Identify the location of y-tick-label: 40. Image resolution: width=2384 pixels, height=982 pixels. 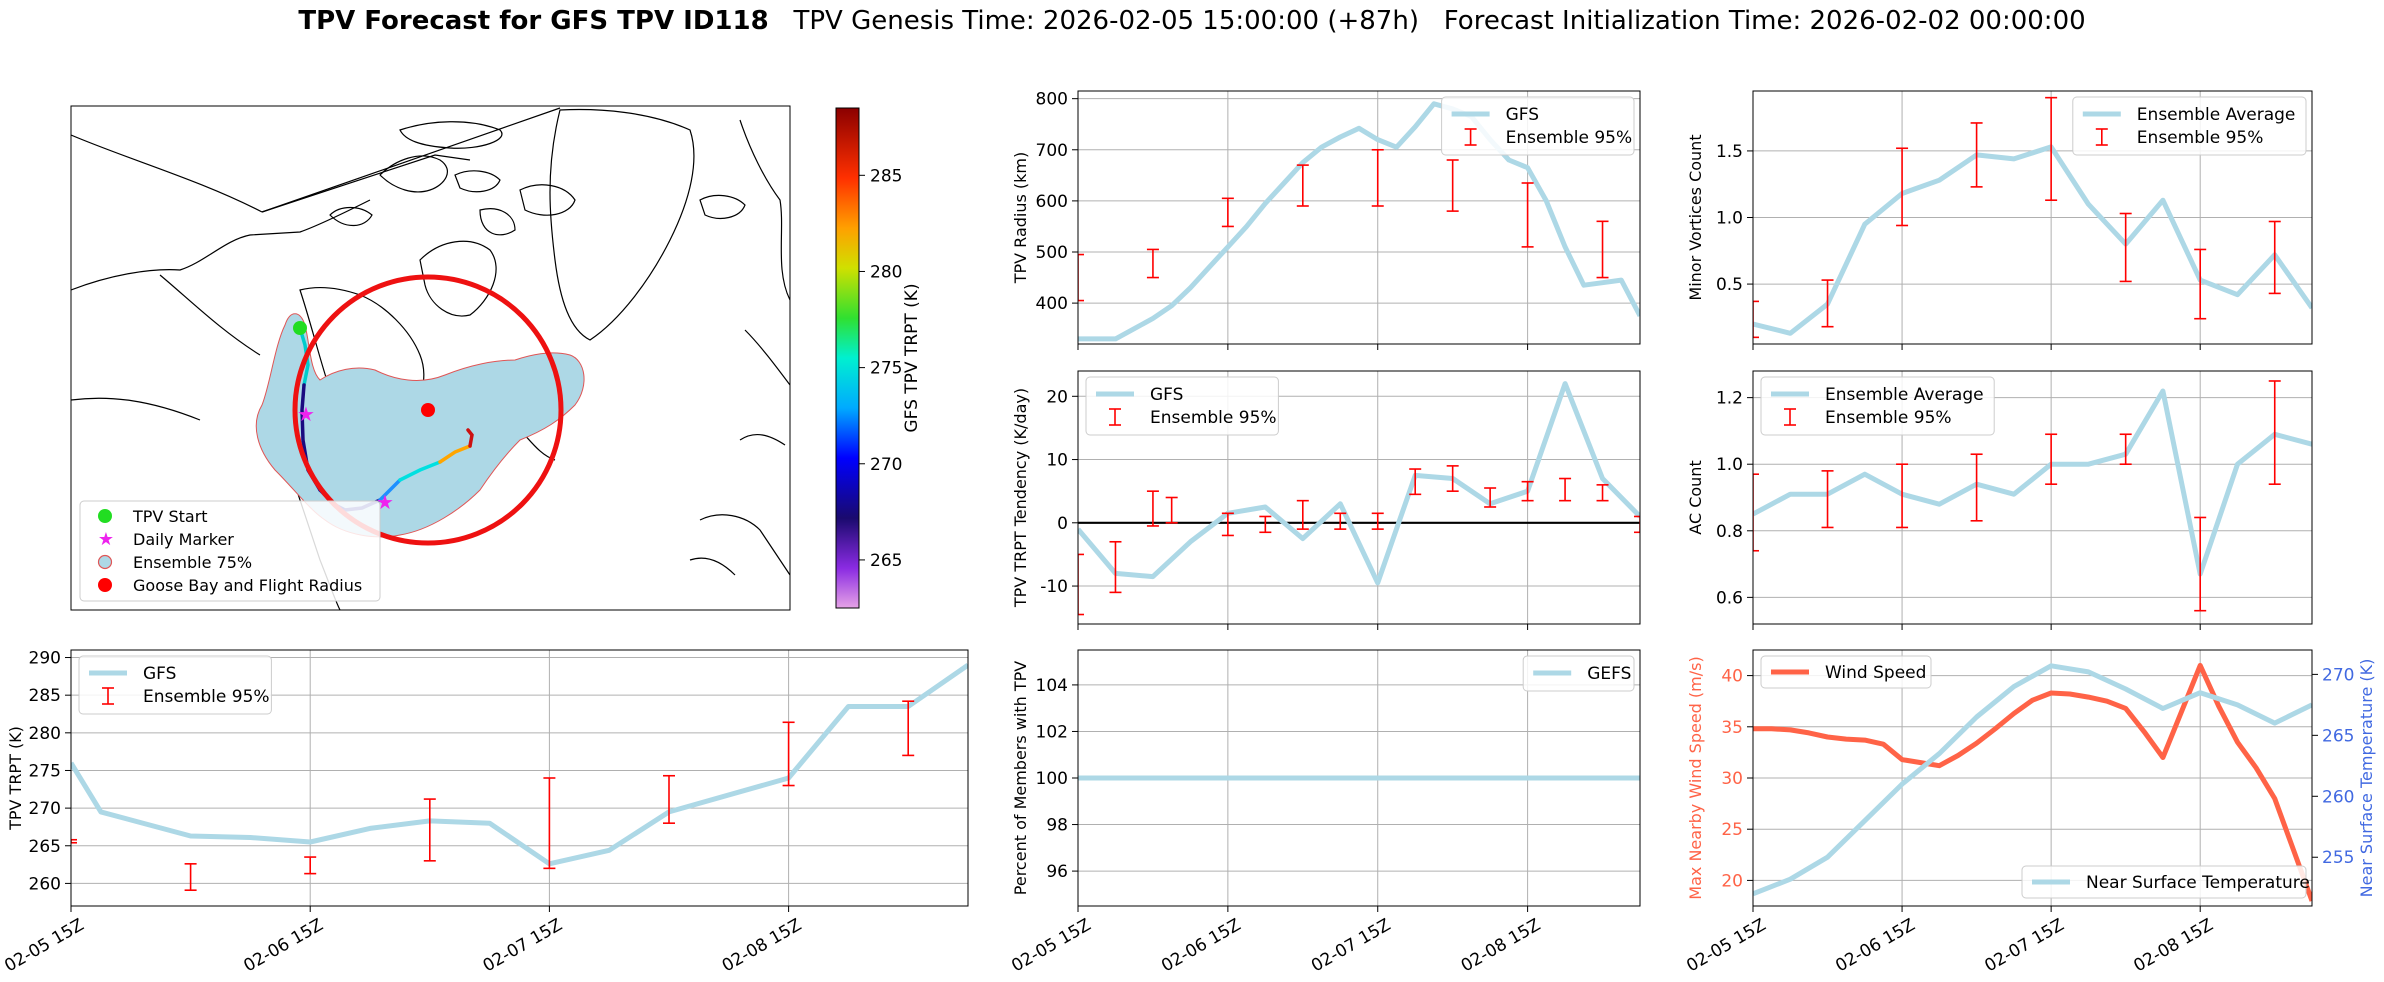
(1732, 677).